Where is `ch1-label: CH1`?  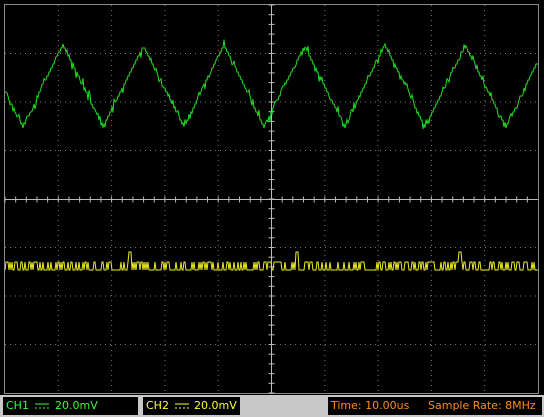
ch1-label: CH1 is located at coordinates (17, 405).